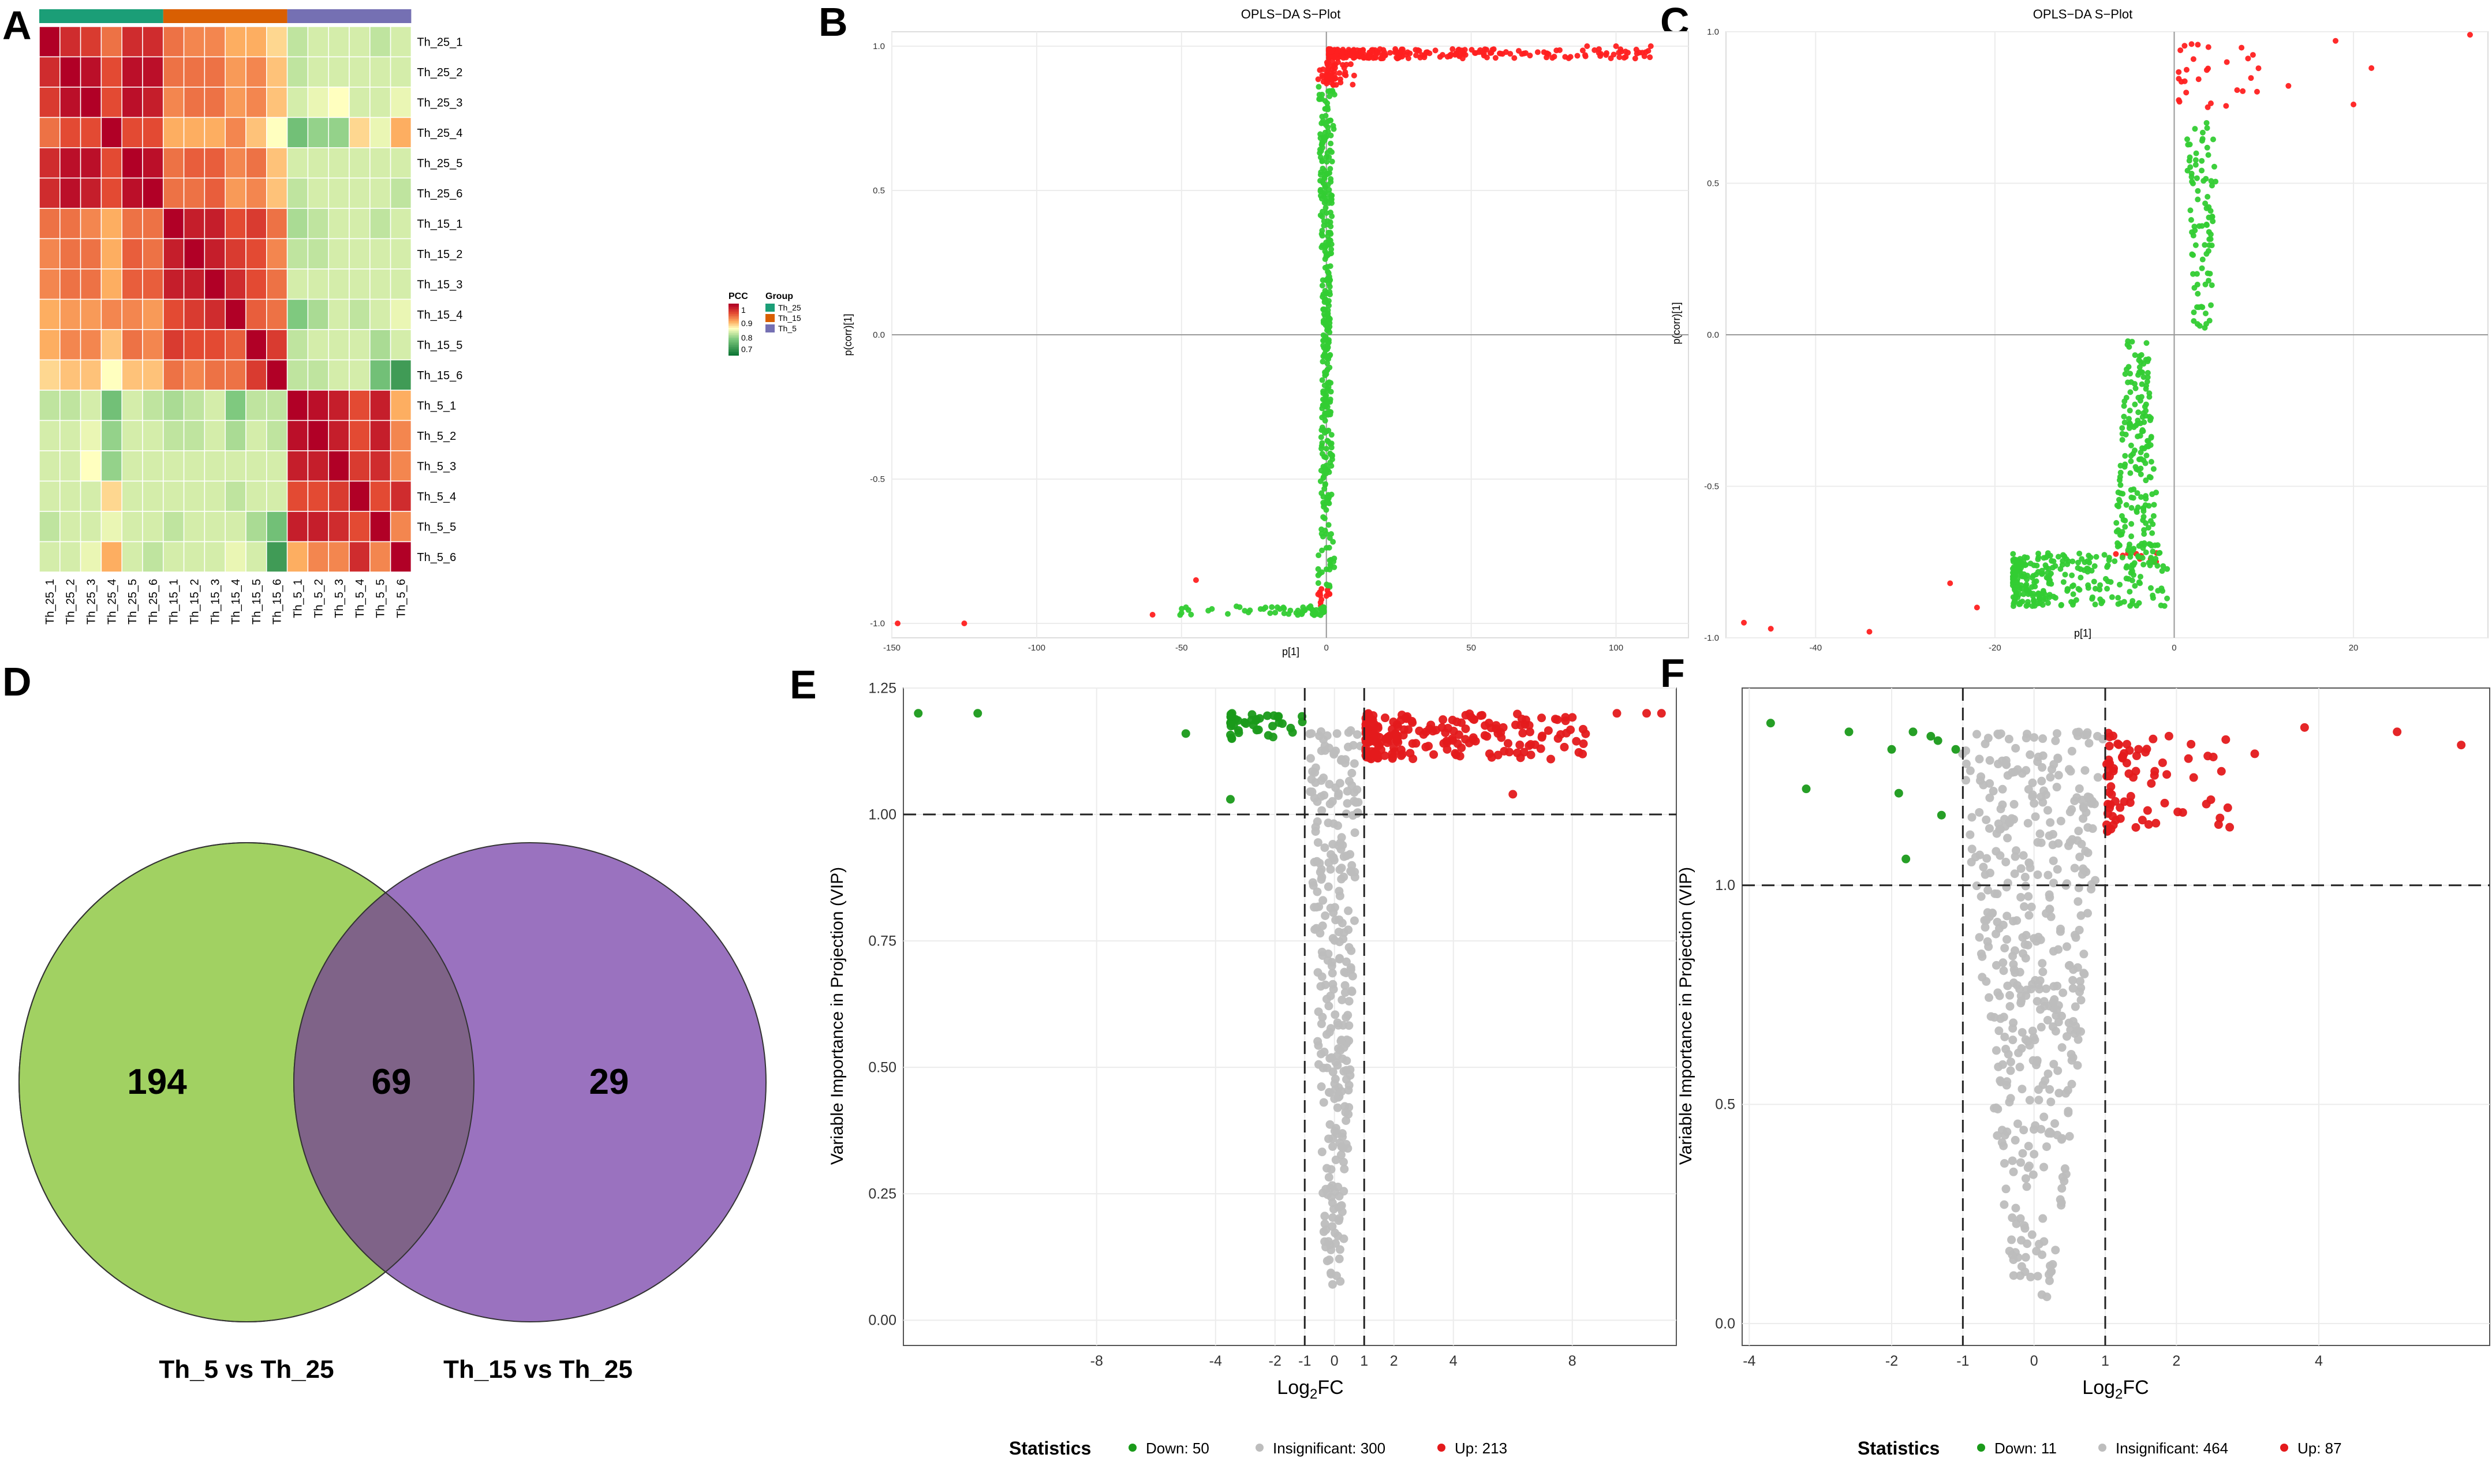  What do you see at coordinates (1305, 1361) in the screenshot?
I see `x-tick-label: -1` at bounding box center [1305, 1361].